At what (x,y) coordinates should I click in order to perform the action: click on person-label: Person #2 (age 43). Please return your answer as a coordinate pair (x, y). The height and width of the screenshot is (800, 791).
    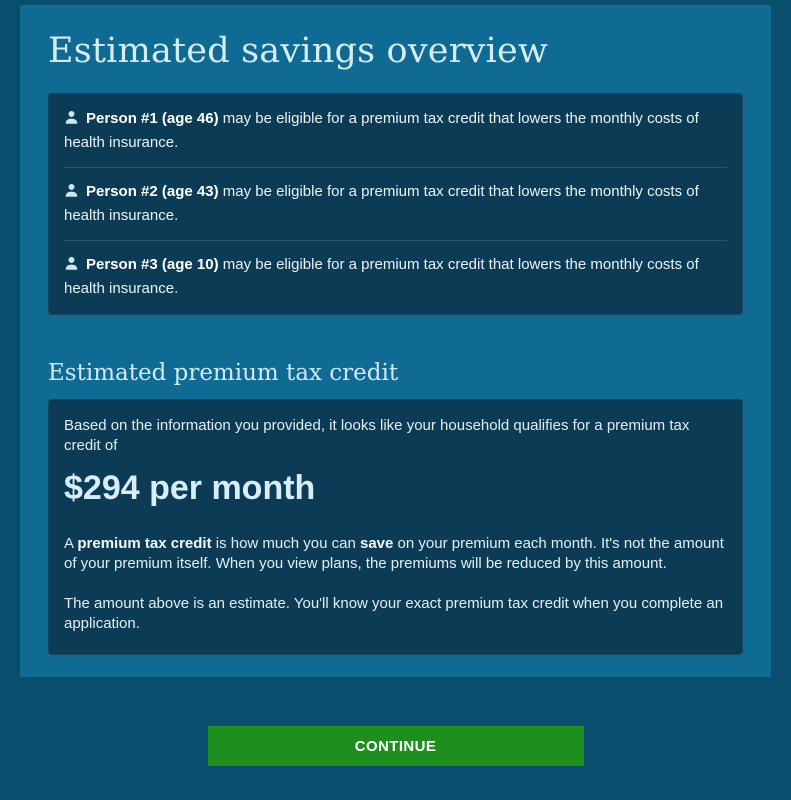
    Looking at the image, I should click on (152, 191).